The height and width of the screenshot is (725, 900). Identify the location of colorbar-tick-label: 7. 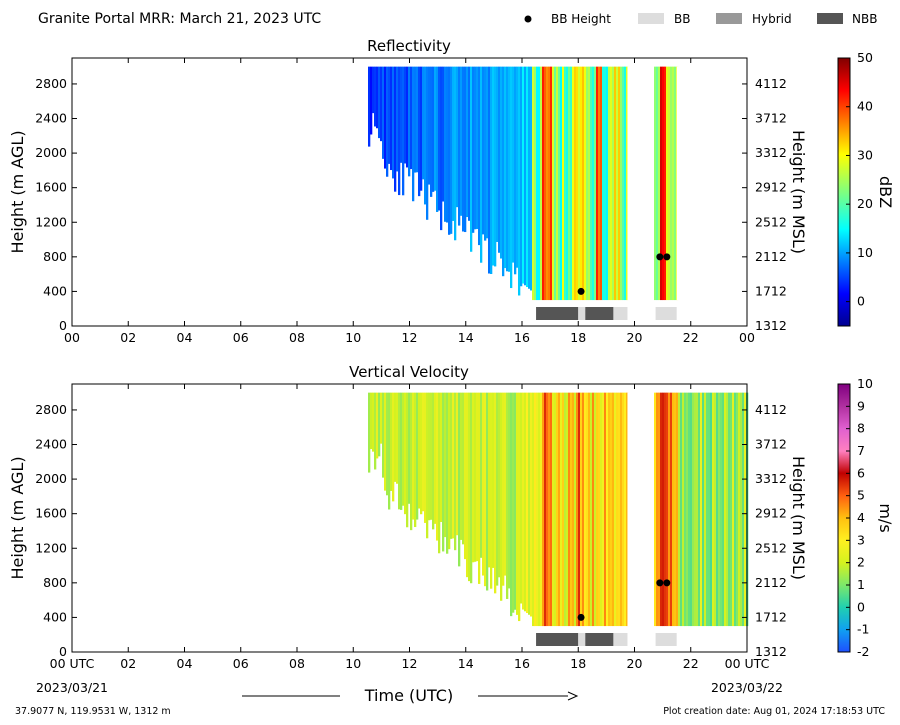
(861, 450).